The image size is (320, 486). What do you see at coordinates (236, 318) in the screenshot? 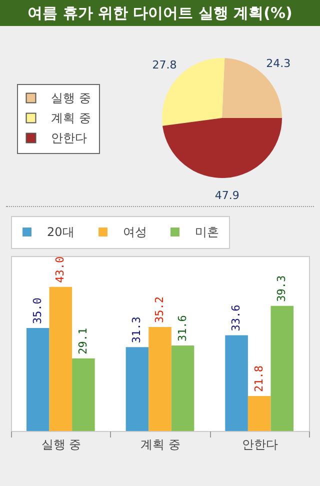
I see `data-label: 33.6` at bounding box center [236, 318].